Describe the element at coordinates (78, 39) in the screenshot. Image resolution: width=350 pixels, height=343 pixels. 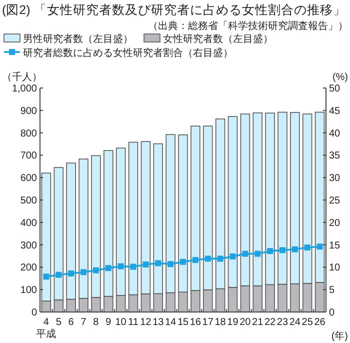
I see `legend-label: 男性研究者数（左目盛）` at that location.